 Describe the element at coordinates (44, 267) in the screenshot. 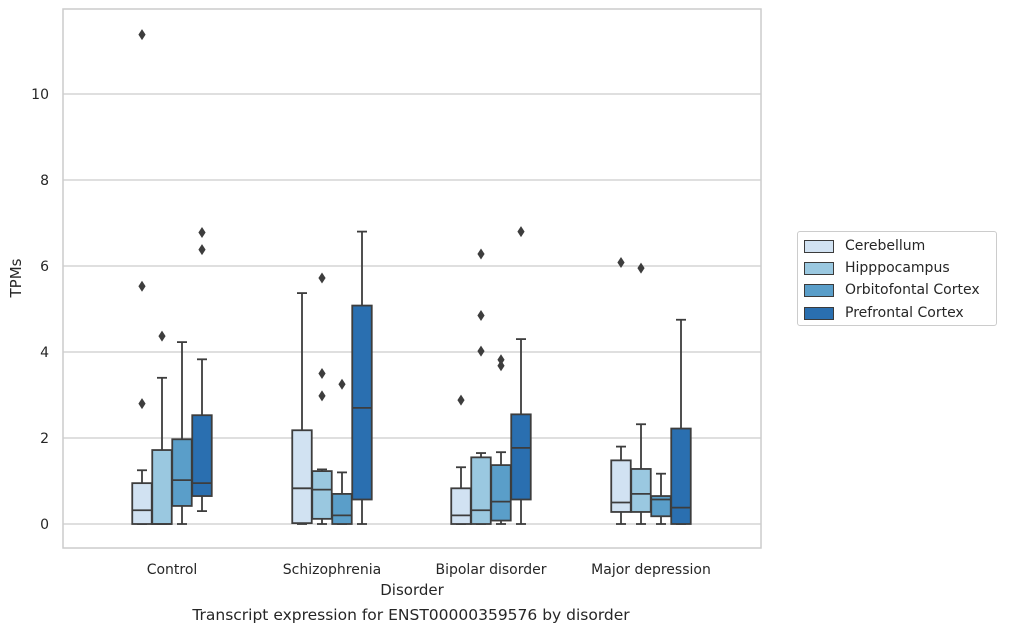

I see `y-tick-label: 6` at that location.